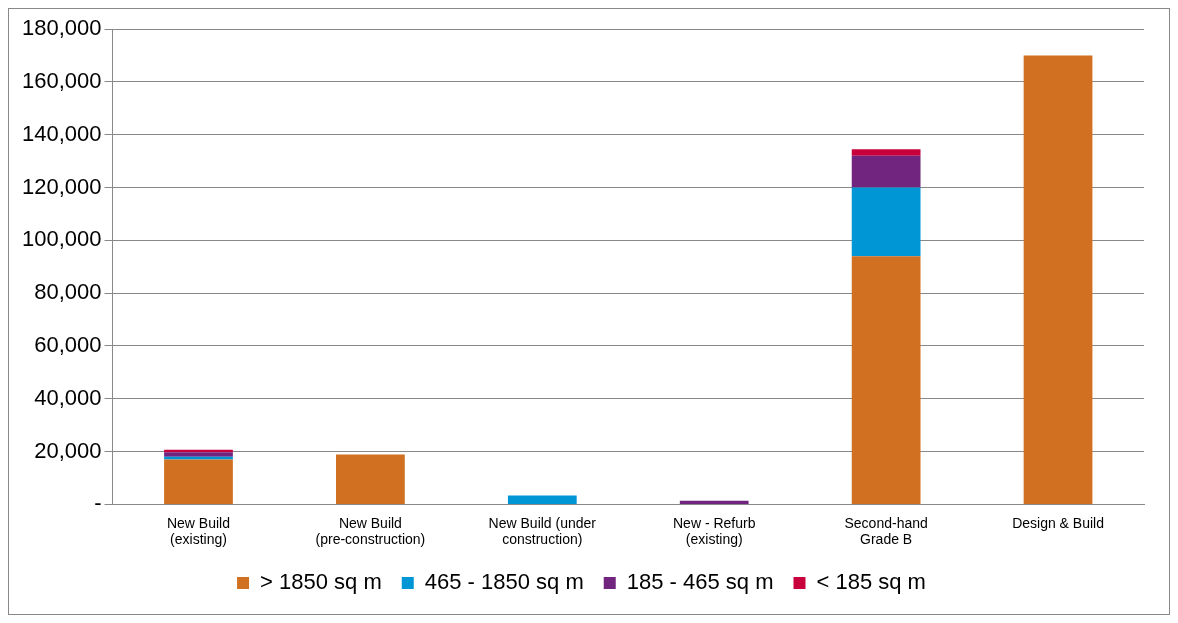 The width and height of the screenshot is (1178, 623). What do you see at coordinates (68, 450) in the screenshot?
I see `y-tick-label: 20,000` at bounding box center [68, 450].